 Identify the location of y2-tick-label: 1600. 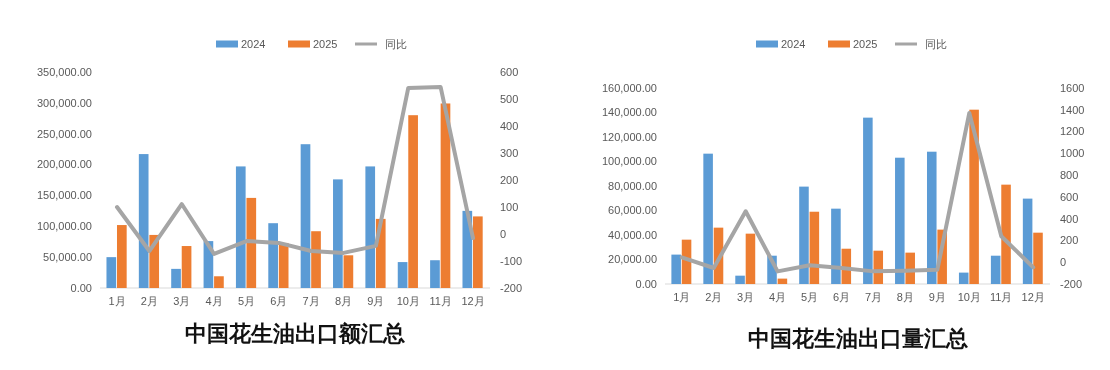
(1072, 87).